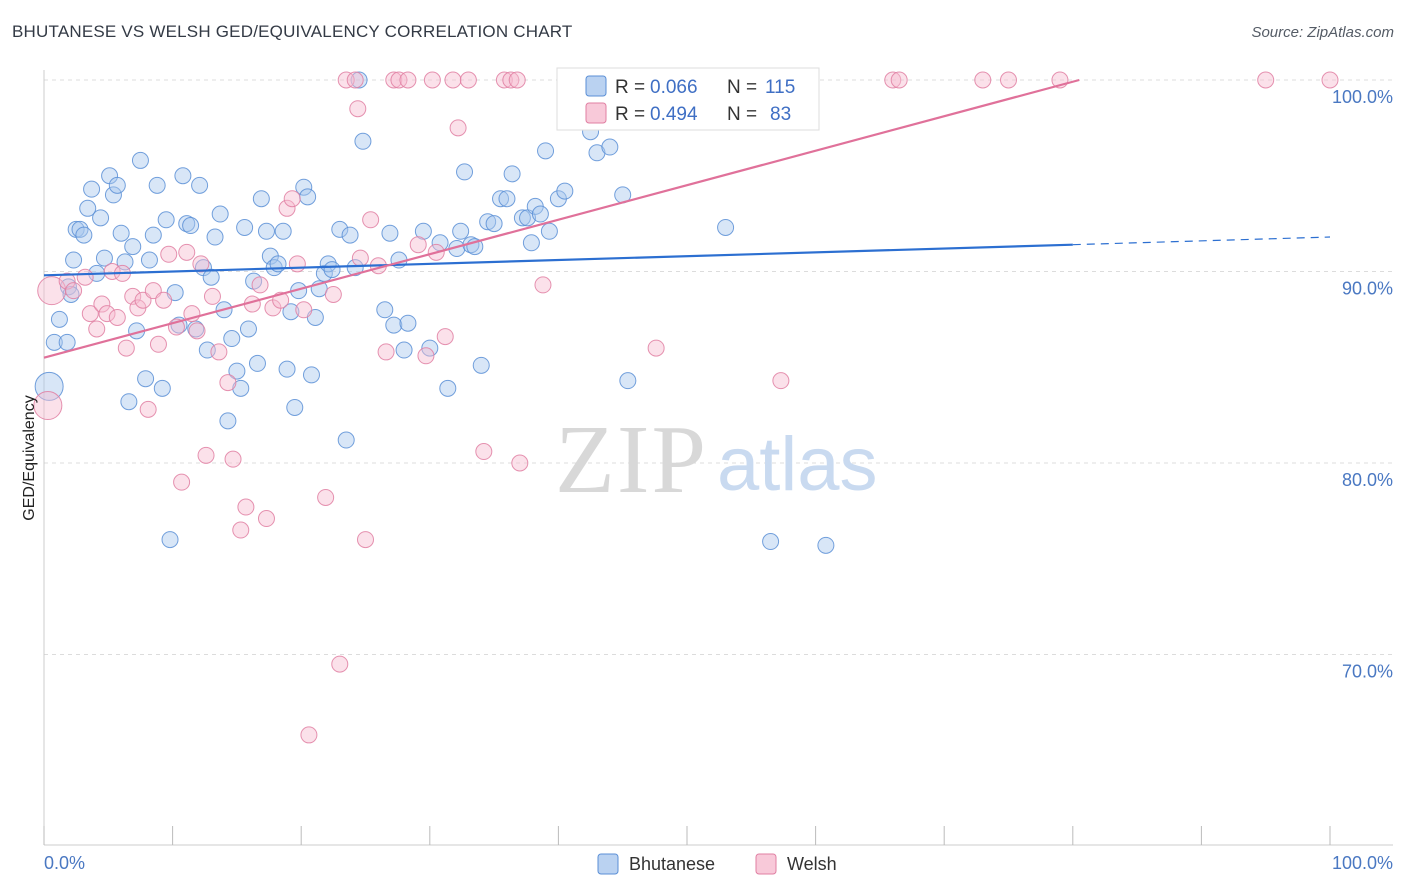  What do you see at coordinates (688, 99) in the screenshot?
I see `legend: R = 0.066 N = 115 R = 0.494 N = 83` at bounding box center [688, 99].